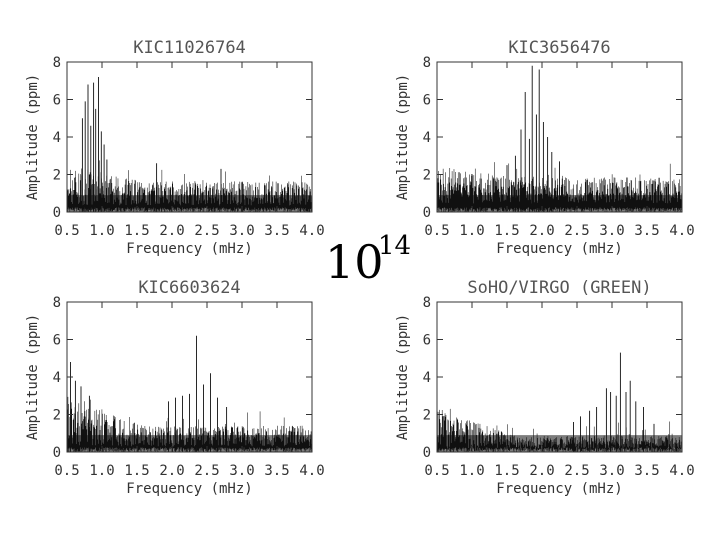 Image resolution: width=720 pixels, height=540 pixels. What do you see at coordinates (354, 262) in the screenshot?
I see `center-label-base: 10` at bounding box center [354, 262].